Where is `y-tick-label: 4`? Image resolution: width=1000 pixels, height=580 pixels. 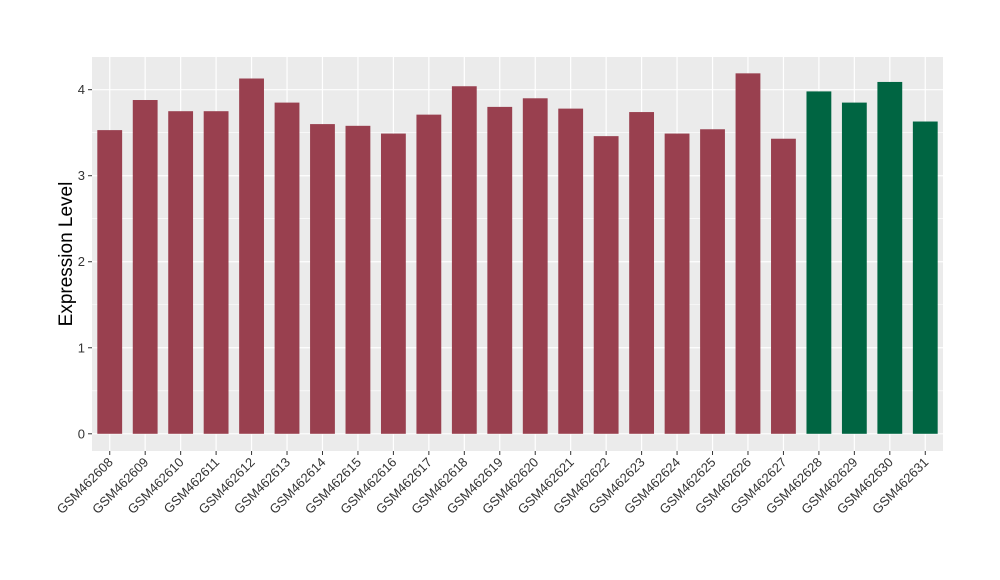 y-tick-label: 4 is located at coordinates (81, 89).